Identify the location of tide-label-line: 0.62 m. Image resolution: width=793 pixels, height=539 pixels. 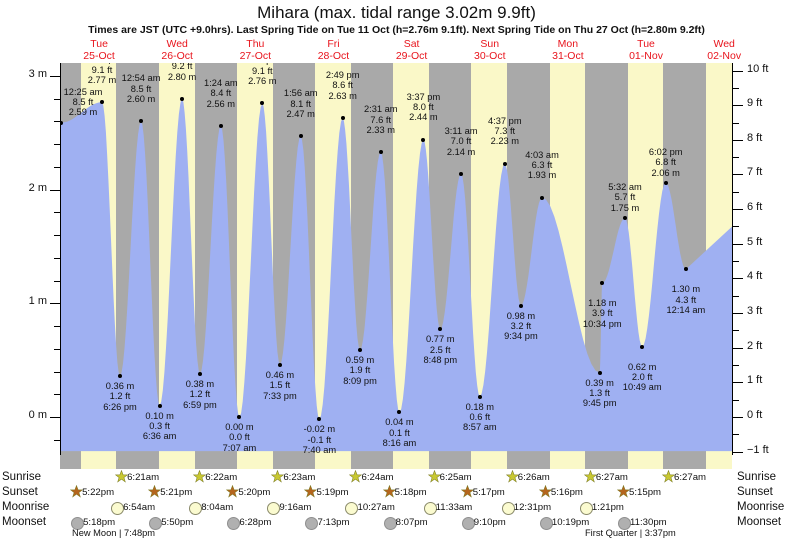
(642, 366).